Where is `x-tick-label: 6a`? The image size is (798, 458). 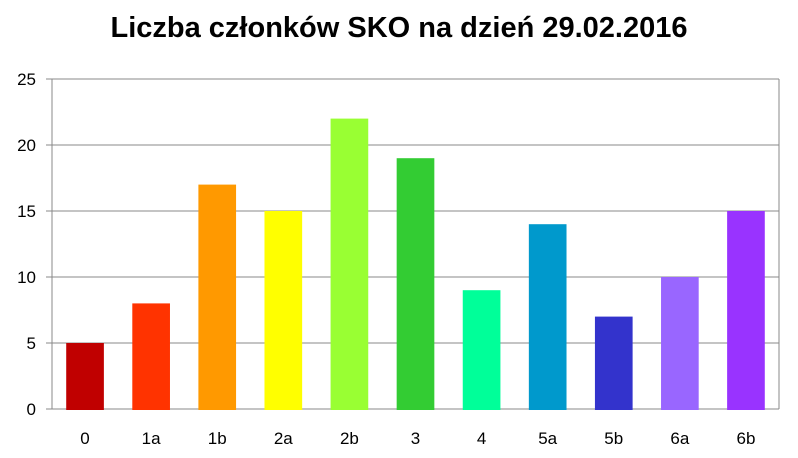 x-tick-label: 6a is located at coordinates (679, 438).